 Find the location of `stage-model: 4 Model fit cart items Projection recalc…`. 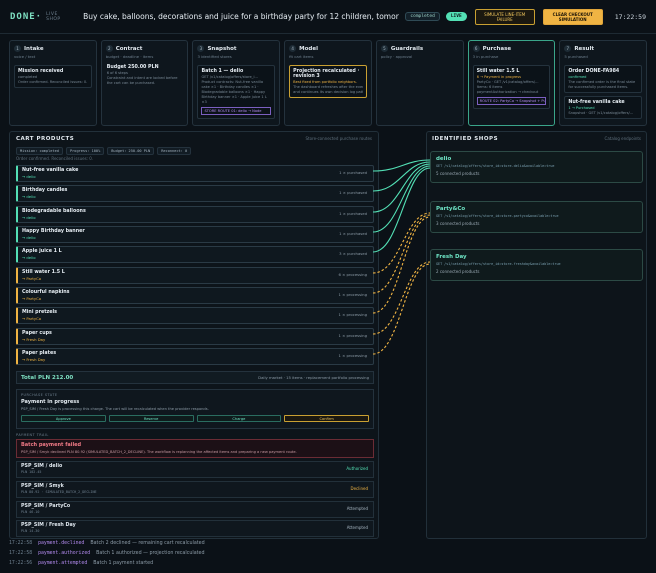

stage-model: 4 Model fit cart items Projection recalc… is located at coordinates (328, 83).